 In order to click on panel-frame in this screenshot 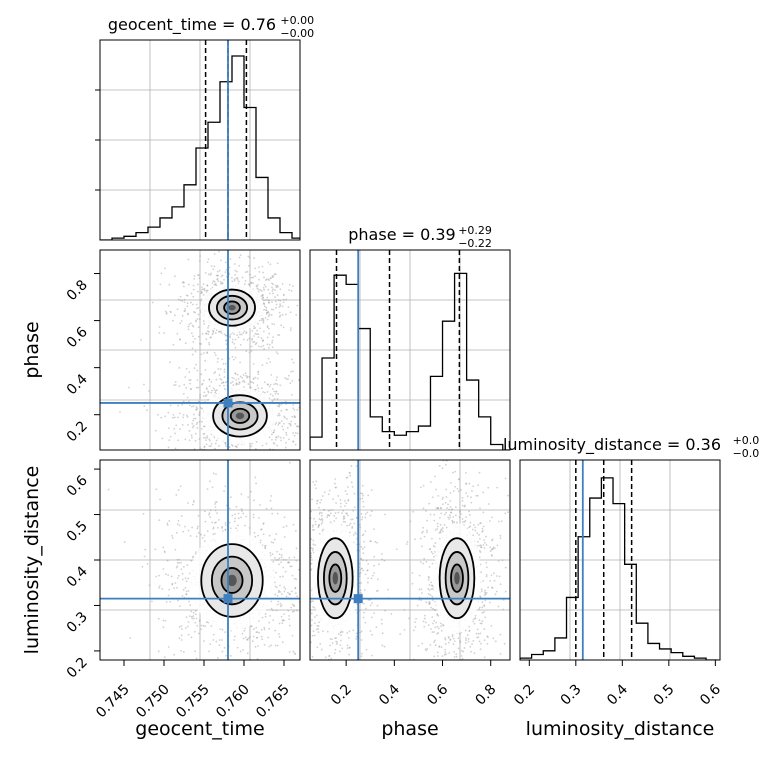, I will do `click(620, 560)`.